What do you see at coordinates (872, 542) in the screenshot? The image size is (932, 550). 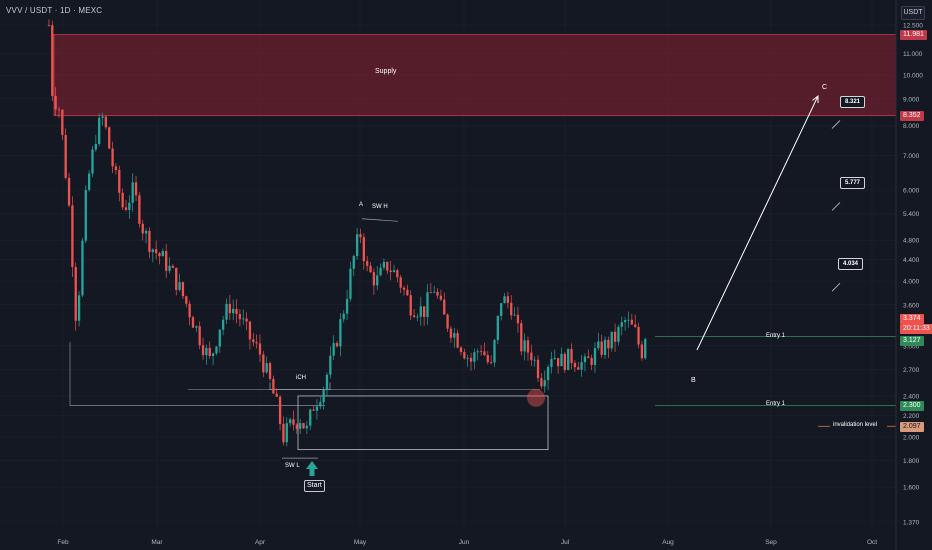 I see `x-tick-label: Oct` at bounding box center [872, 542].